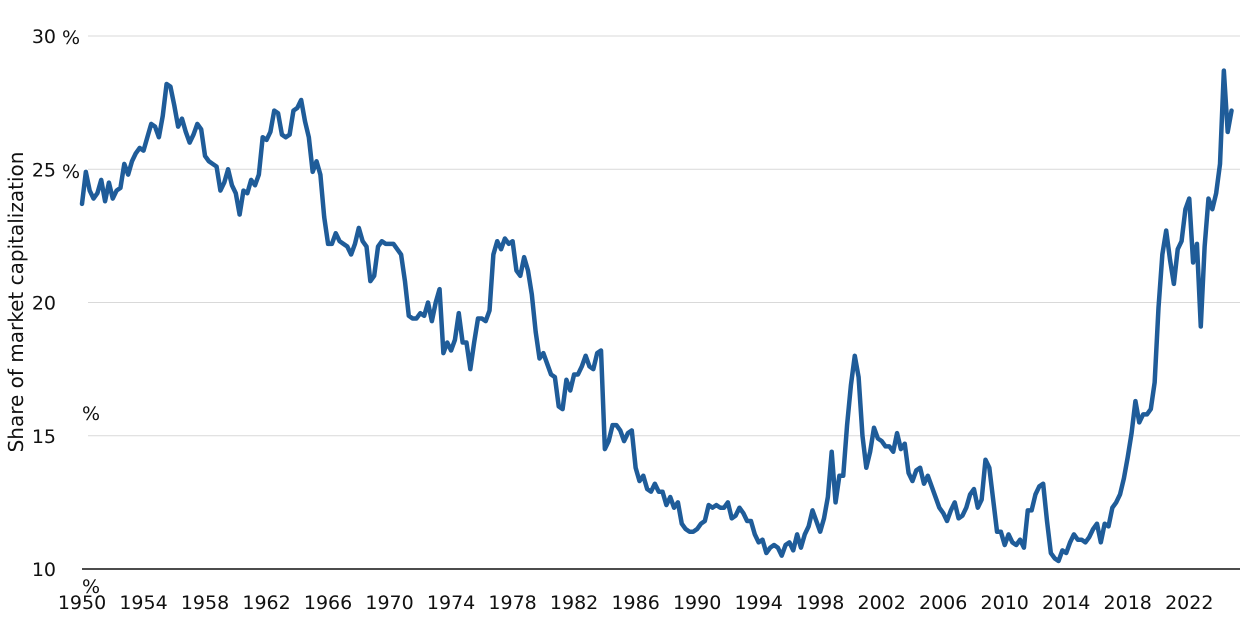 Image resolution: width=1240 pixels, height=623 pixels. What do you see at coordinates (82, 603) in the screenshot?
I see `x-tick-label: 1950` at bounding box center [82, 603].